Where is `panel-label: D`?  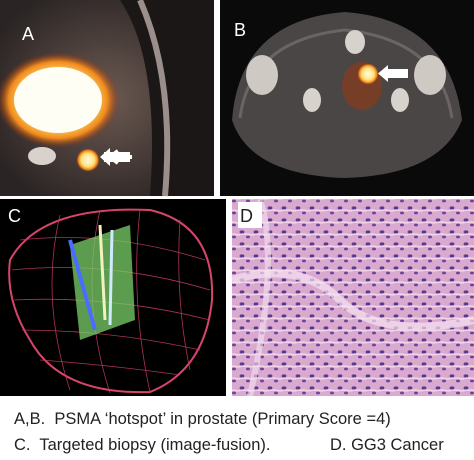
panel-label: D is located at coordinates (246, 216).